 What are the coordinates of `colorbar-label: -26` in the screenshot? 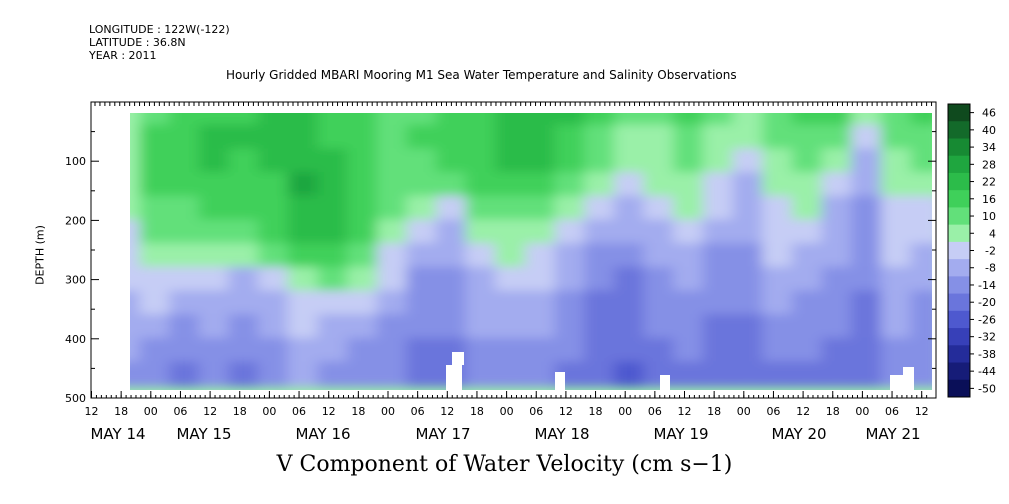 It's located at (987, 319).